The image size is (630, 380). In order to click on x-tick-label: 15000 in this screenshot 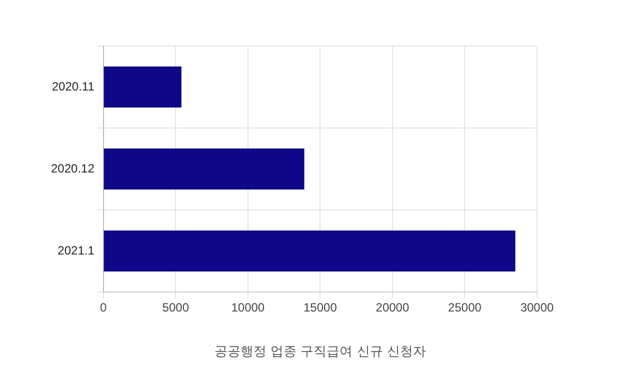, I will do `click(321, 307)`.